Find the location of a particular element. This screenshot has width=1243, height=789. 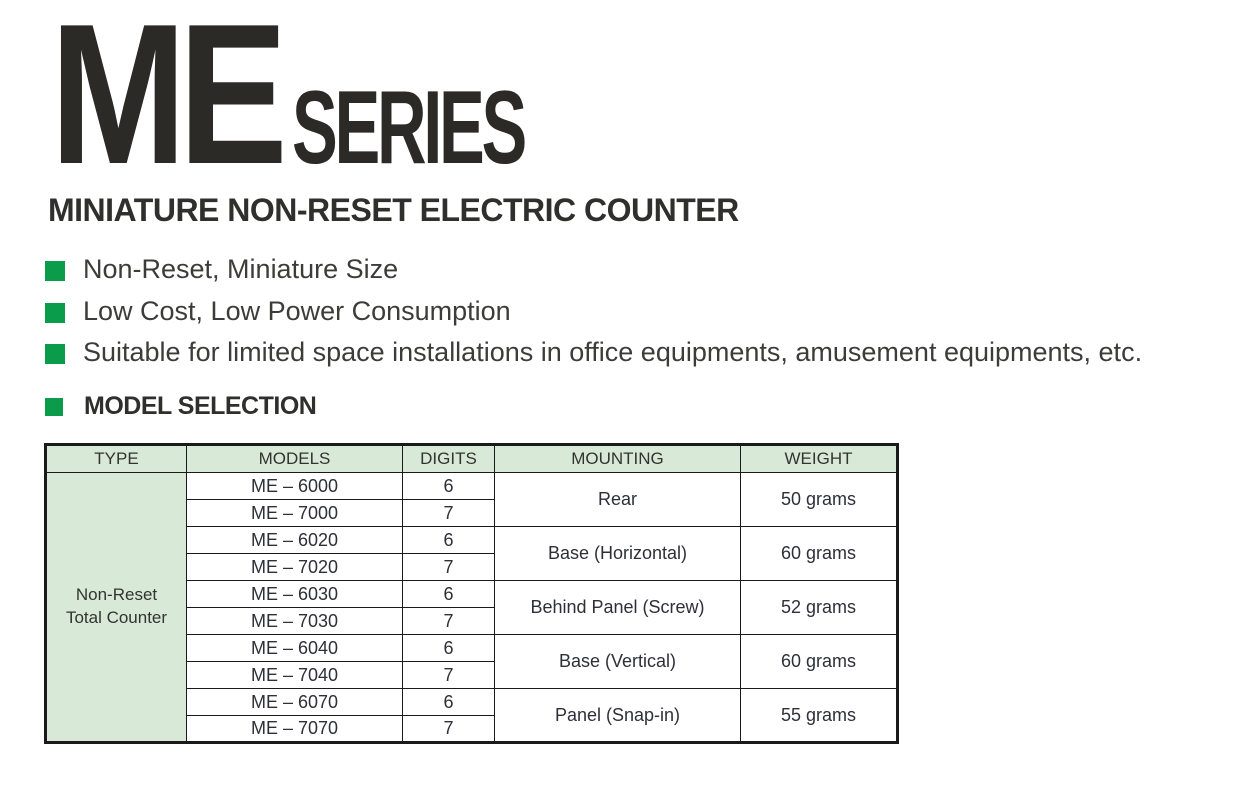

model-cell: ME – 7020 is located at coordinates (294, 567).